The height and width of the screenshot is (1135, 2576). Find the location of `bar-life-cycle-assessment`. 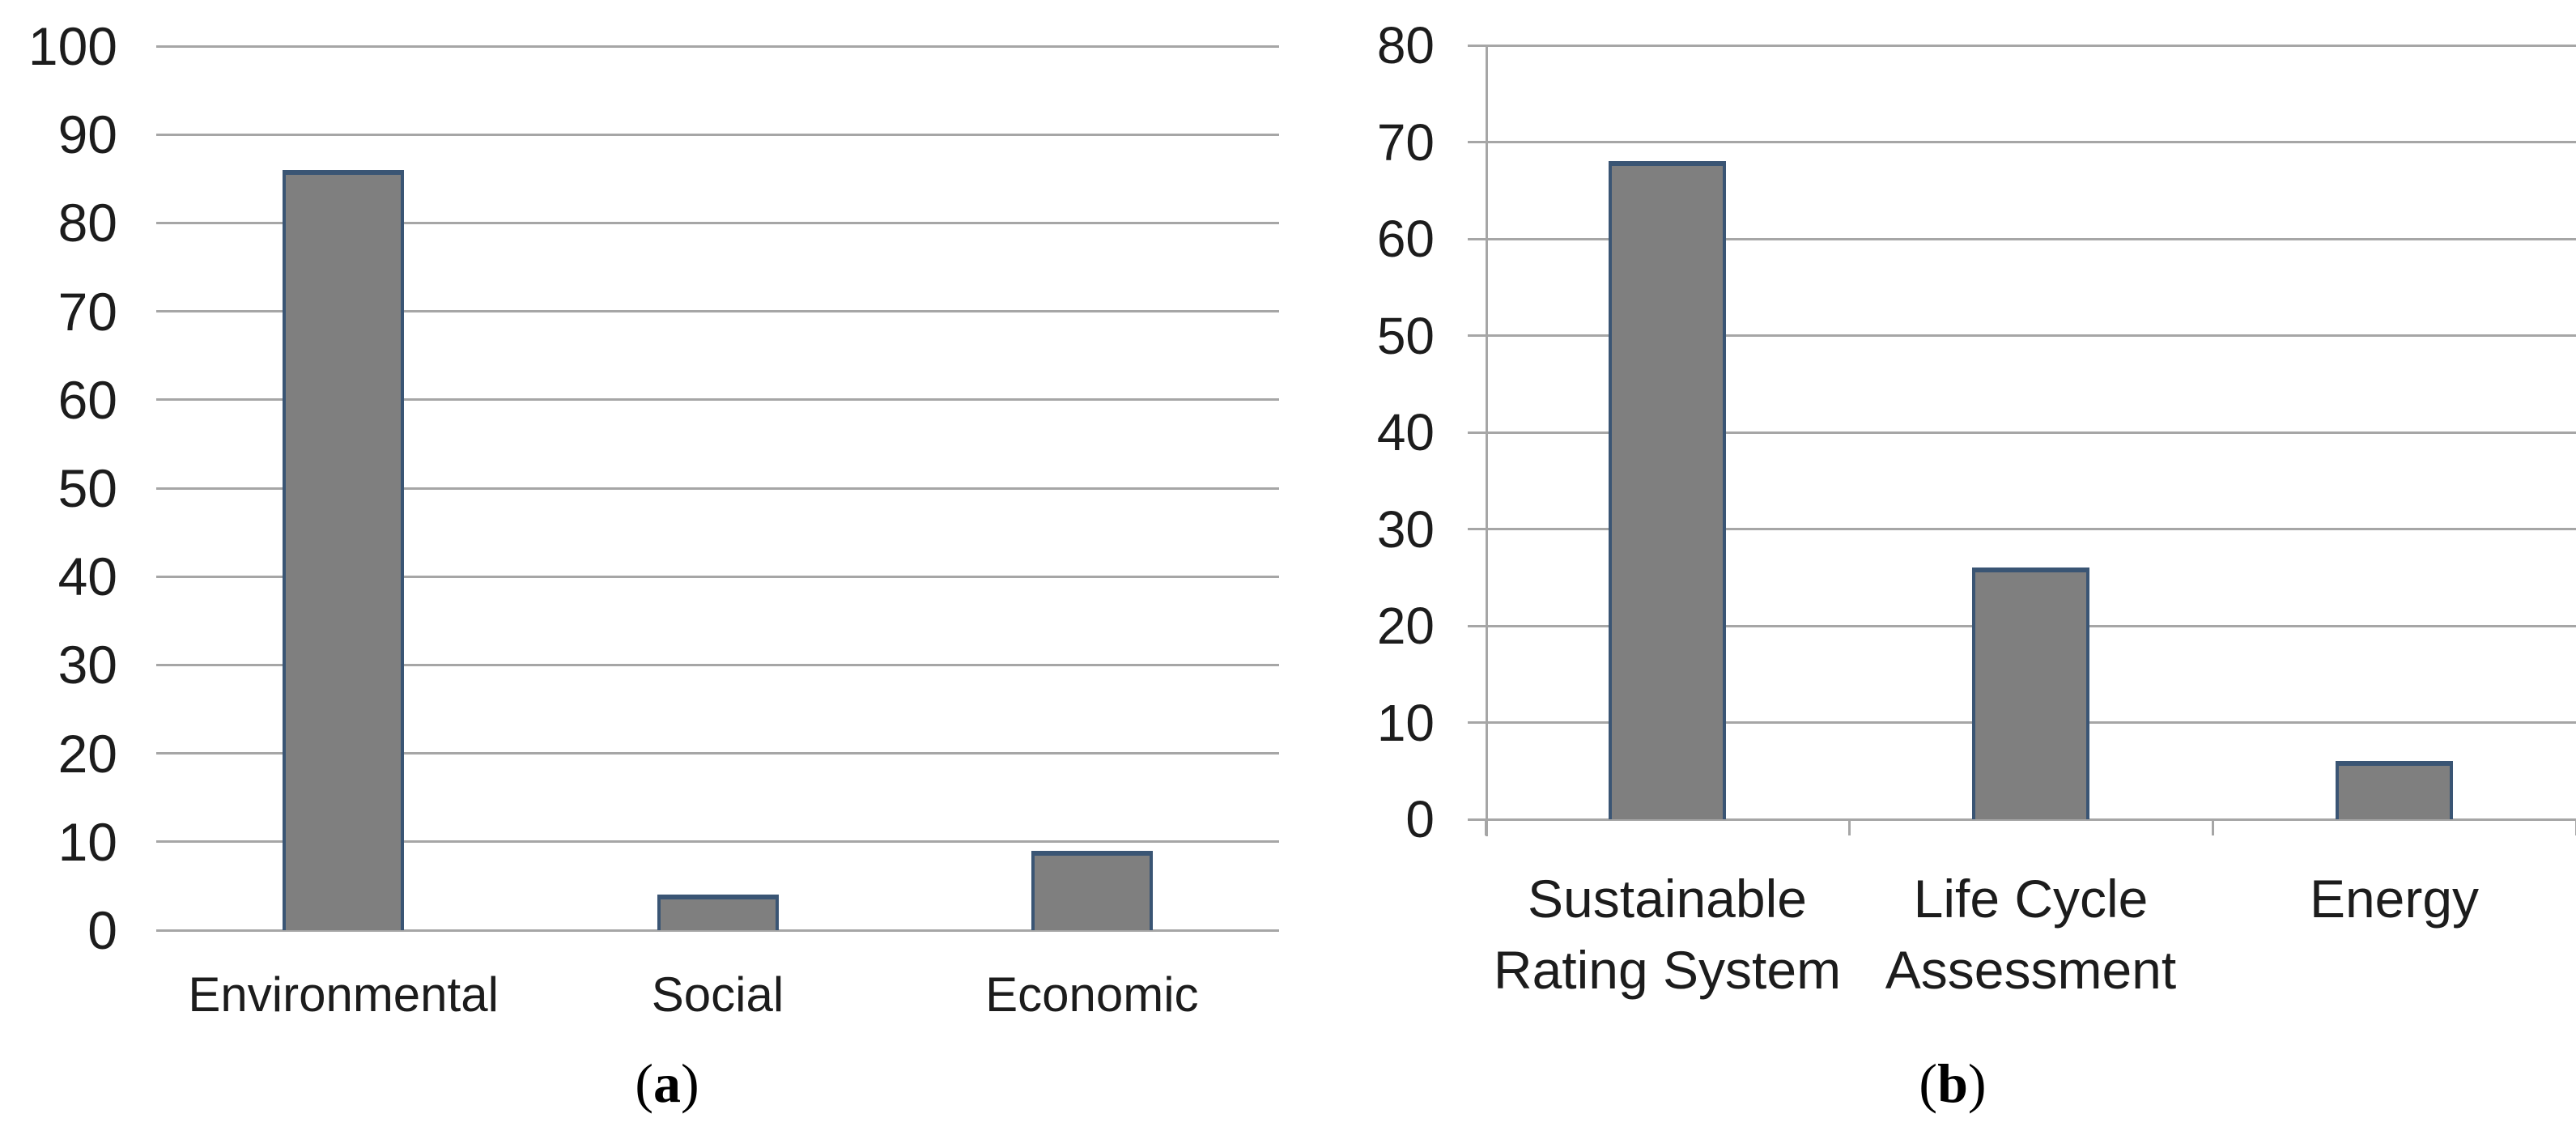

bar-life-cycle-assessment is located at coordinates (2030, 693).